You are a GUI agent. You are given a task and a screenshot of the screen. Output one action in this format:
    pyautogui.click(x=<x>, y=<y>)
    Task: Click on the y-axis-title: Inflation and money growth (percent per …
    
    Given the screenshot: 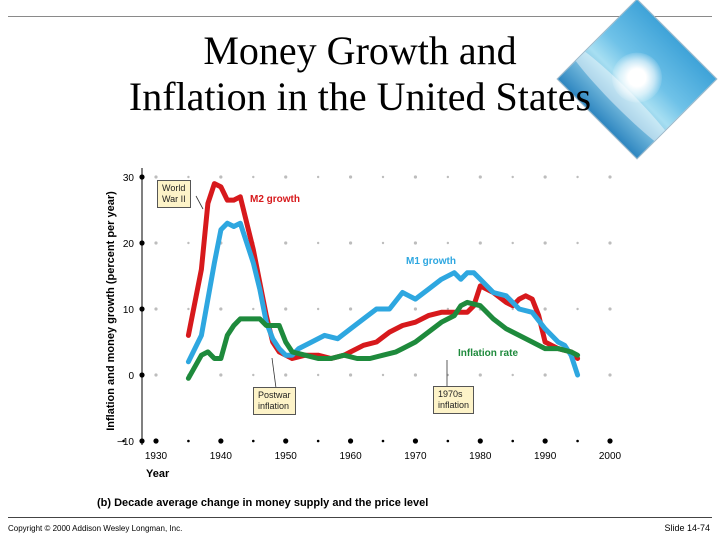 What is the action you would take?
    pyautogui.click(x=111, y=311)
    